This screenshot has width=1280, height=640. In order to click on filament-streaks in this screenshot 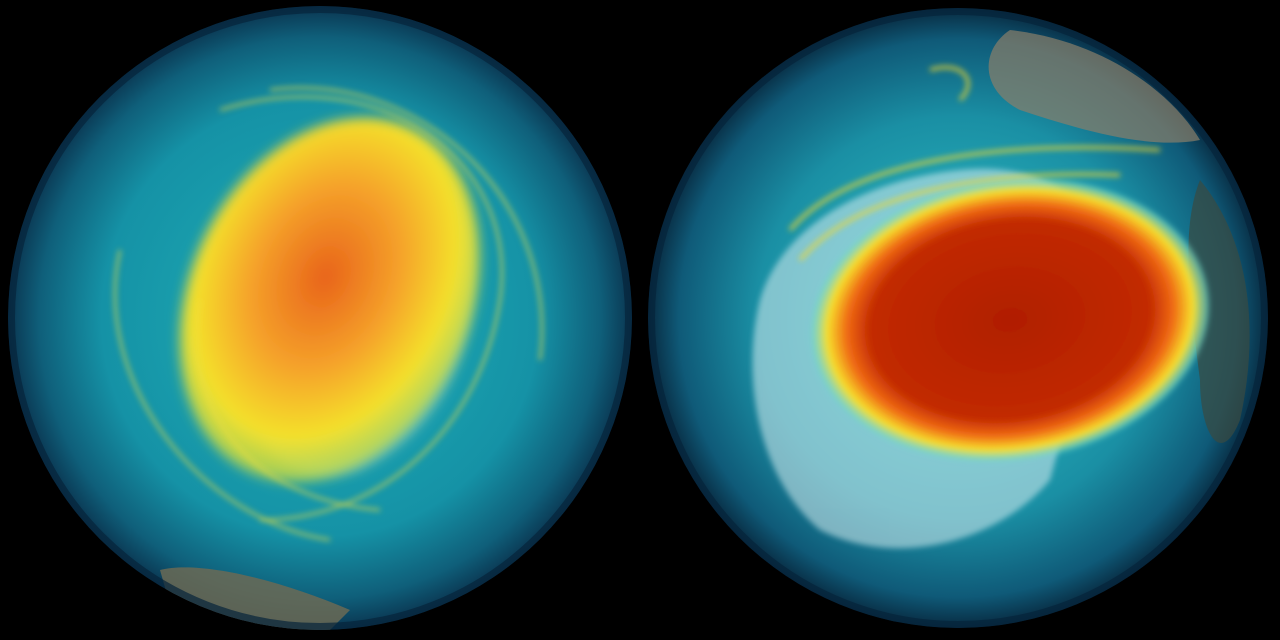, I will do `click(974, 163)`.